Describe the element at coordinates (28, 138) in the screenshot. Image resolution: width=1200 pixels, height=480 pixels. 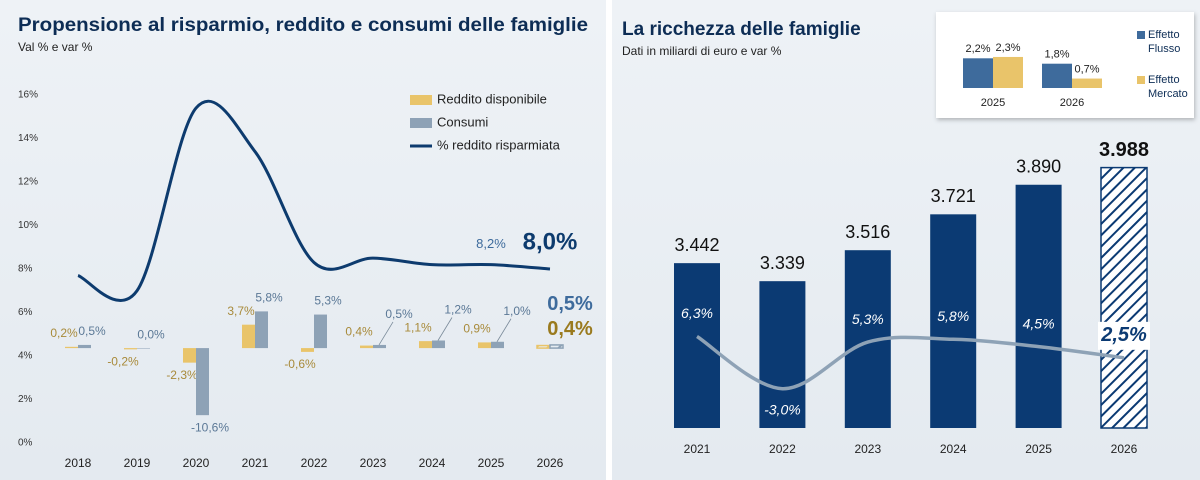
I see `y-tick-label: 14%` at that location.